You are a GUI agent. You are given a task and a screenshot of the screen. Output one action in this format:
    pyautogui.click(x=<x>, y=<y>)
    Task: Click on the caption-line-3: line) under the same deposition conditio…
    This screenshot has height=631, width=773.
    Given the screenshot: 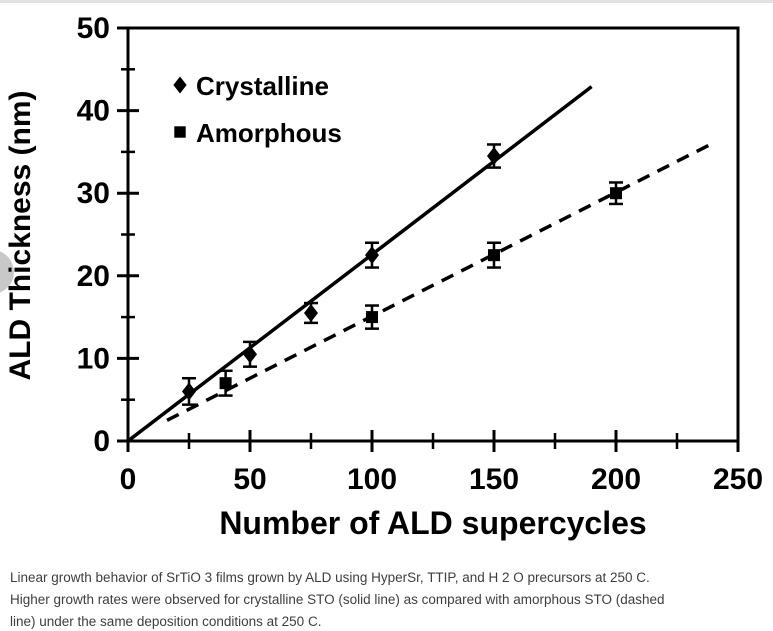 What is the action you would take?
    pyautogui.click(x=166, y=621)
    